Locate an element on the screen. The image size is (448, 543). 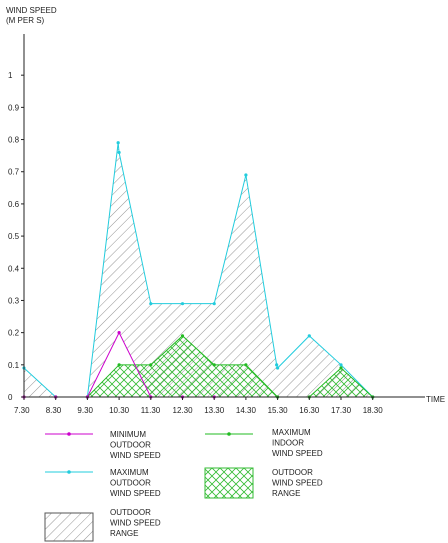
indoor-range-area is located at coordinates (214, 366).